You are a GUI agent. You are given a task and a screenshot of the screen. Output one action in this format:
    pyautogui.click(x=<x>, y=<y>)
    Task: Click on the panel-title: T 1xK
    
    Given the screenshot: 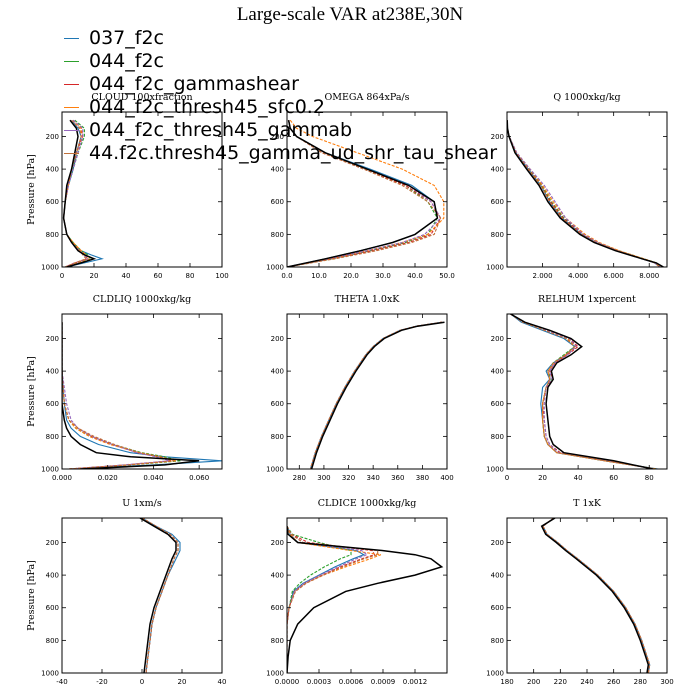 What is the action you would take?
    pyautogui.click(x=587, y=503)
    